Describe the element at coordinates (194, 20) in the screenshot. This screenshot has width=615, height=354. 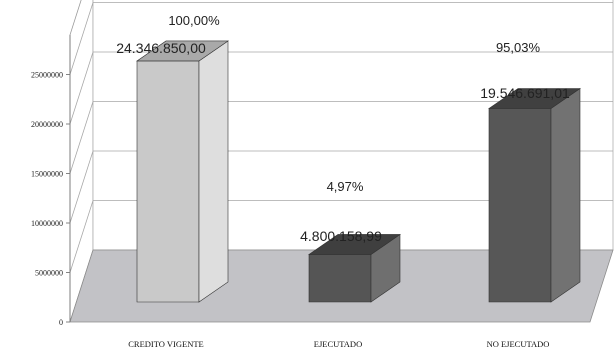
I see `percent-label: 100,00%` at that location.